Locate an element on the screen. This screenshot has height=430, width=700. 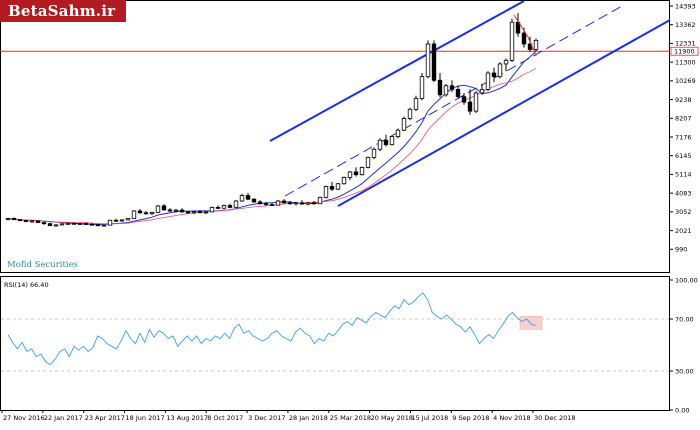
x-tick-label: 27 Nov 2016 is located at coordinates (24, 418).